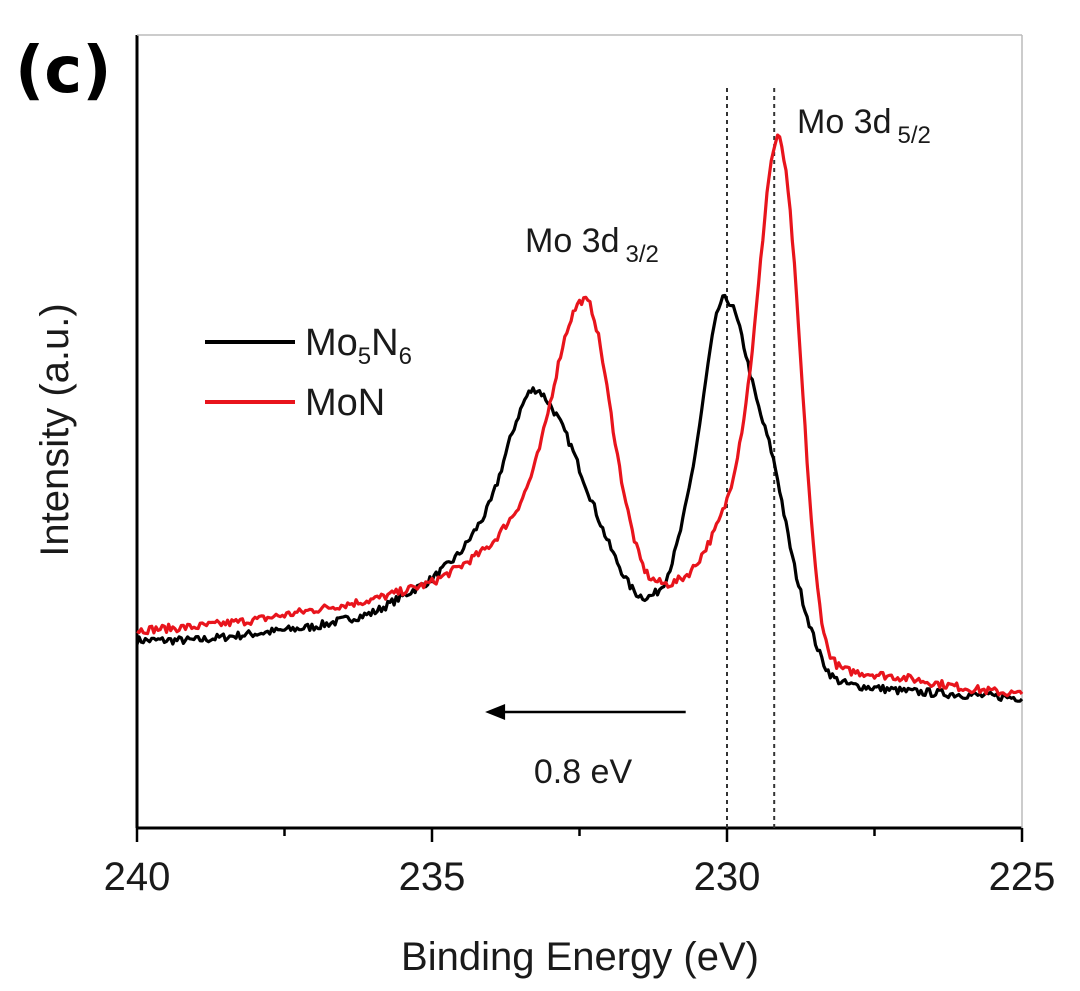  Describe the element at coordinates (585, 712) in the screenshot. I see `shift-arrow` at that location.